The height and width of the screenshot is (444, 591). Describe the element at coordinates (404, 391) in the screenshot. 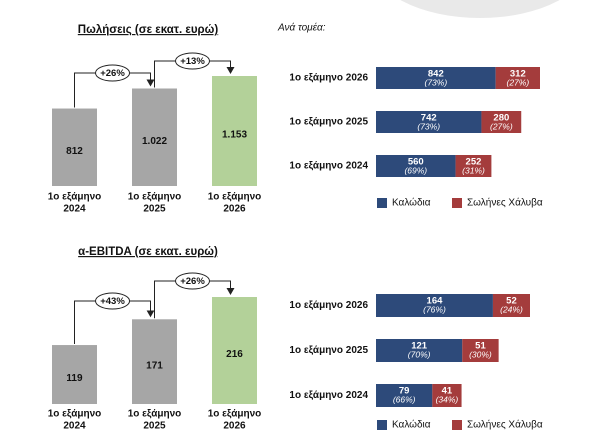

I see `segment-value: 79` at that location.